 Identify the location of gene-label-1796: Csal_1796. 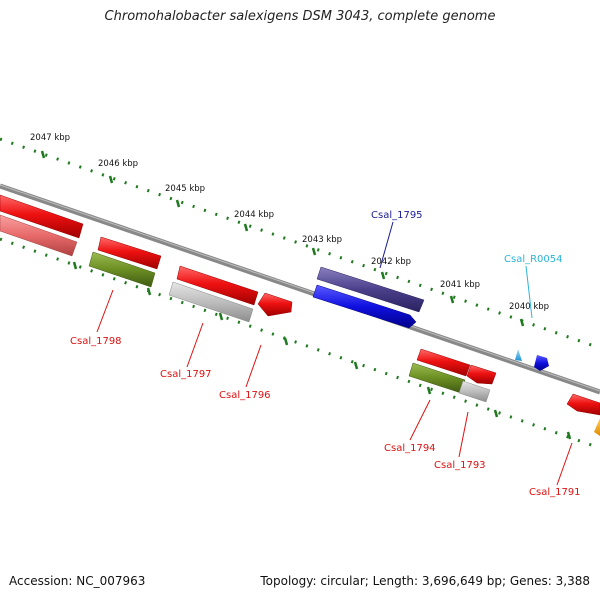
(245, 395).